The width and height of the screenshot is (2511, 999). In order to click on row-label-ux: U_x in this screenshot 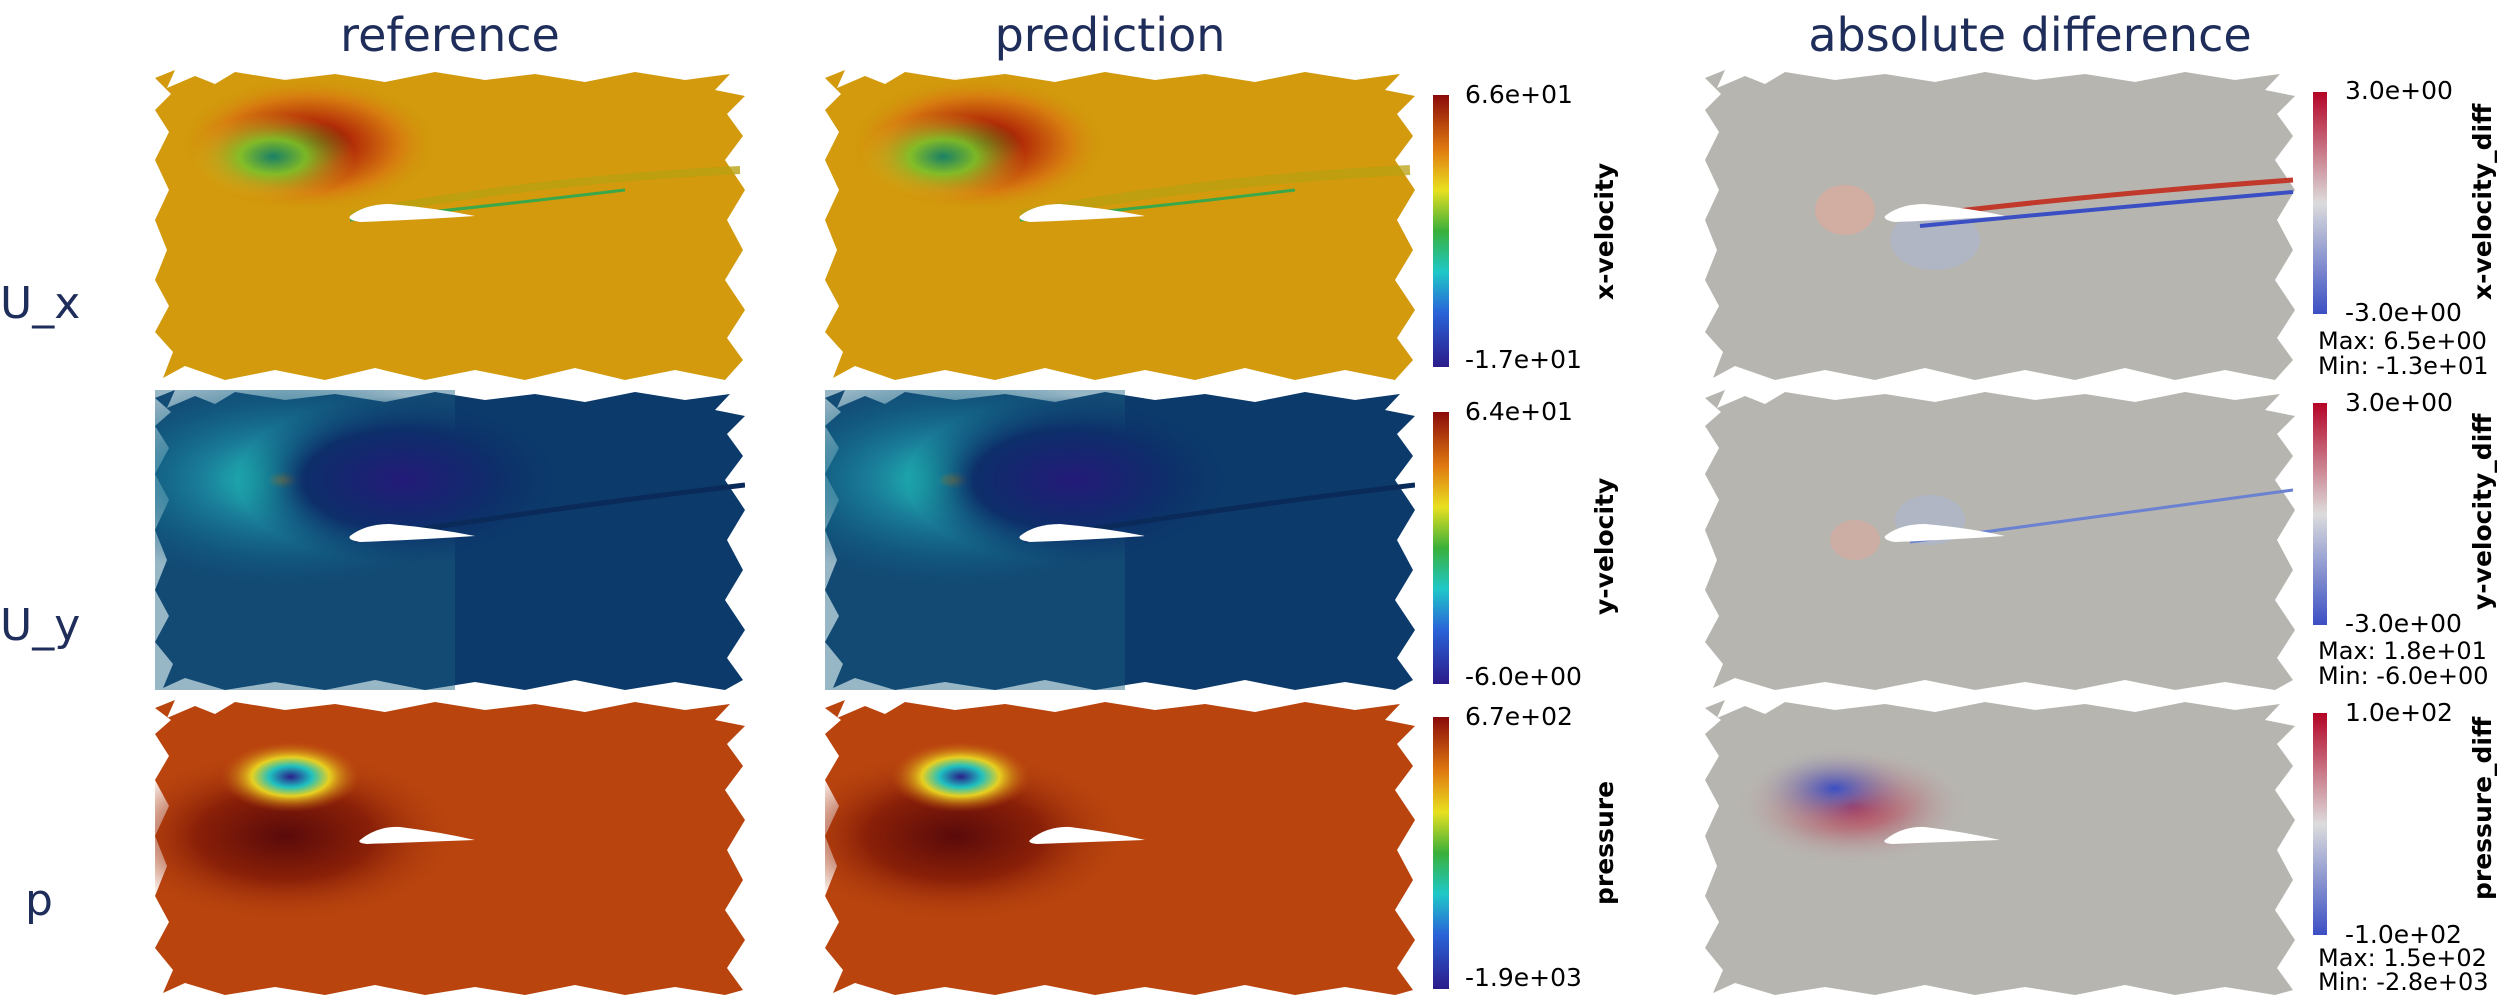, I will do `click(40, 303)`.